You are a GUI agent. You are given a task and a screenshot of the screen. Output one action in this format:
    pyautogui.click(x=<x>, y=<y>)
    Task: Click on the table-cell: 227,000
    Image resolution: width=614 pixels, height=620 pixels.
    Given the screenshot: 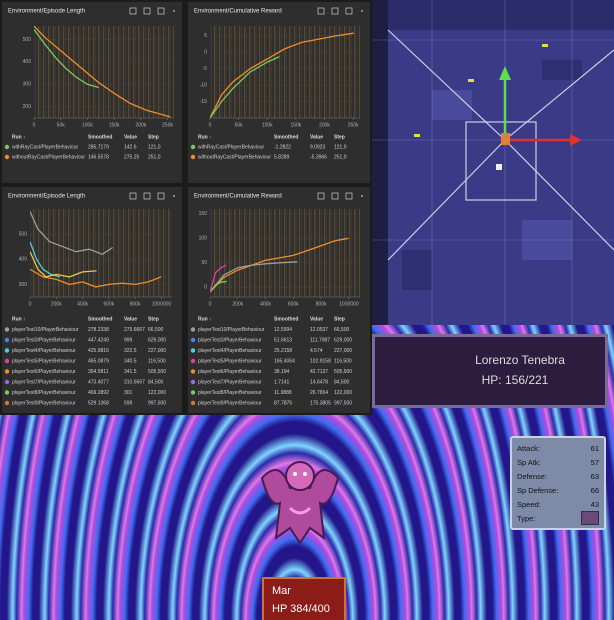 What is the action you would take?
    pyautogui.click(x=343, y=351)
    